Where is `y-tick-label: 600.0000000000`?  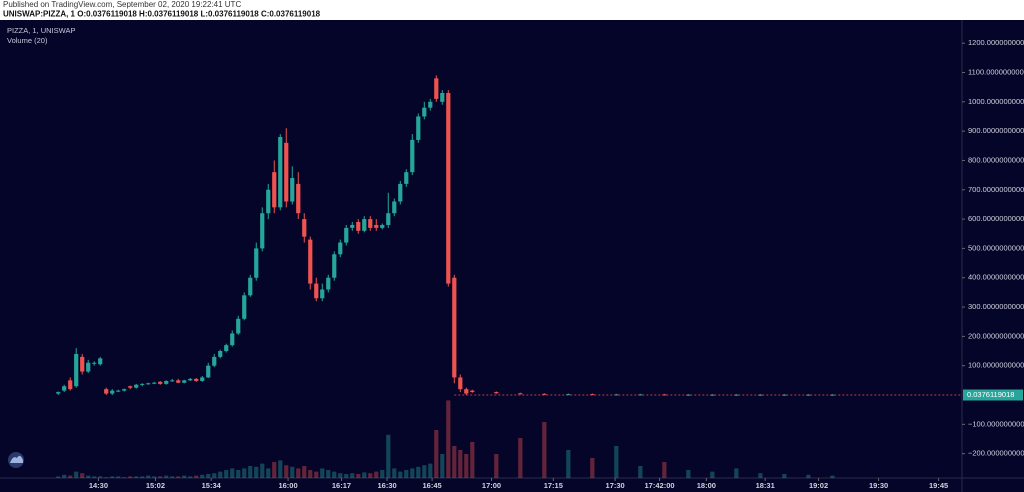
y-tick-label: 600.0000000000 is located at coordinates (996, 218).